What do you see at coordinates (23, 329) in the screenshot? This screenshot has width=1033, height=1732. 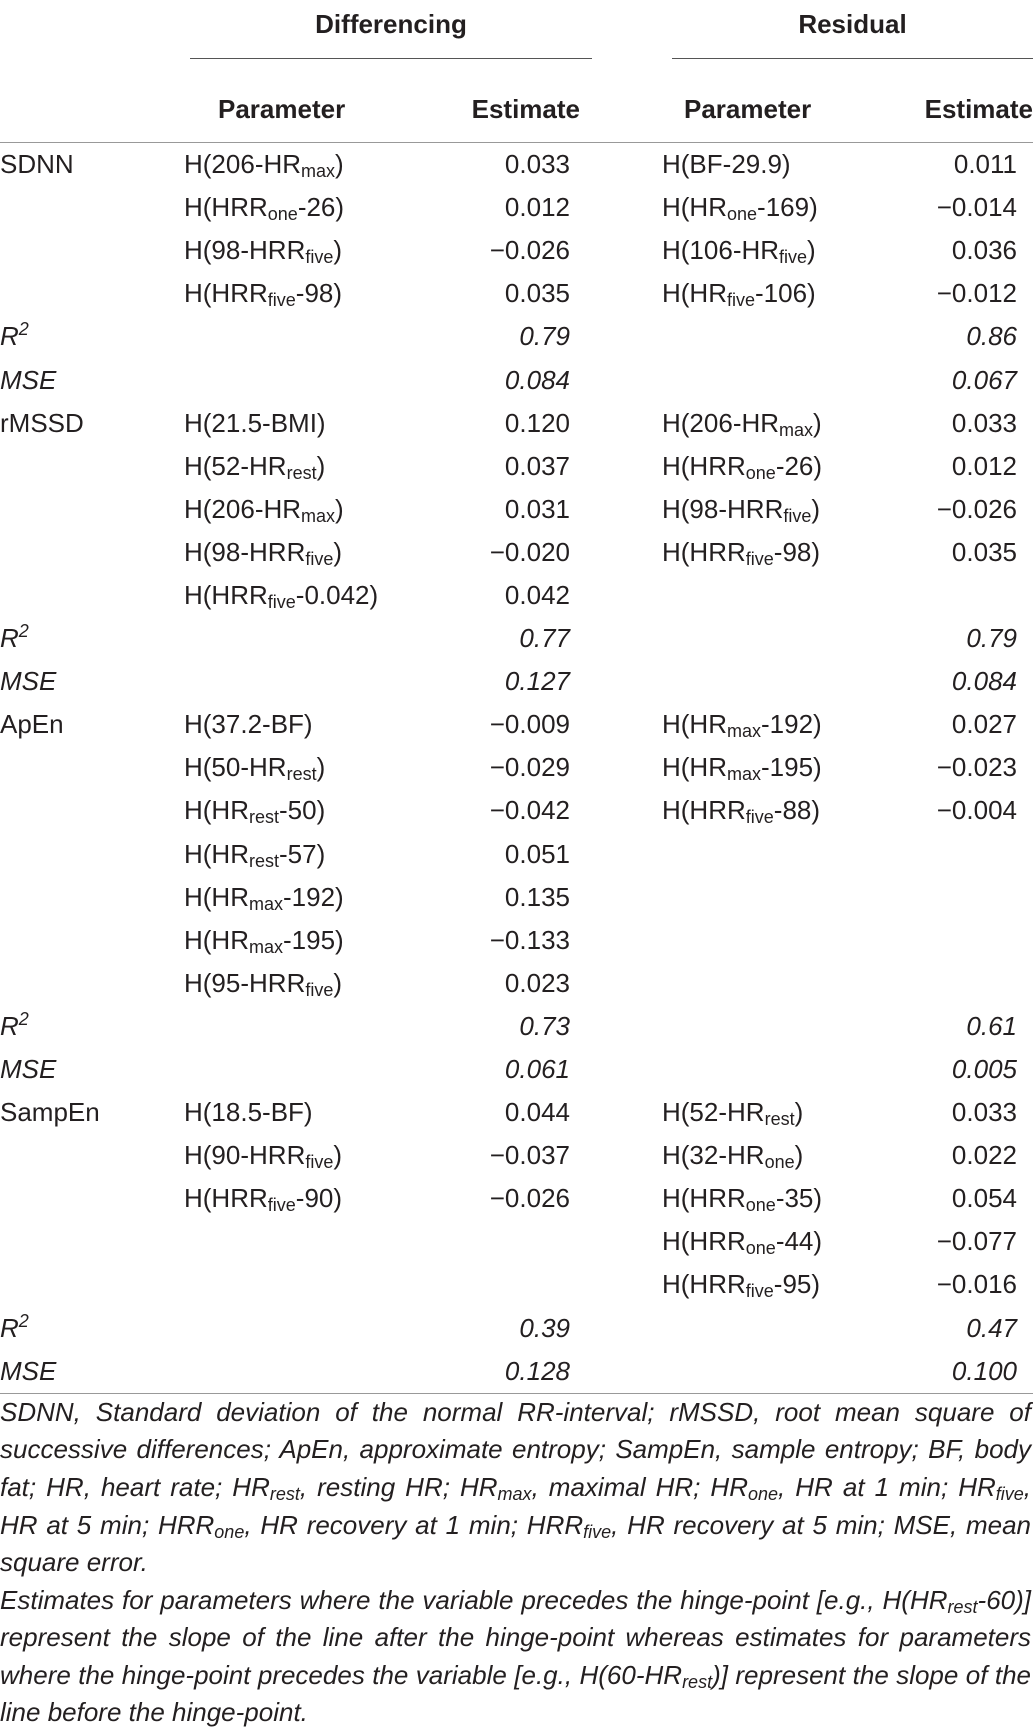 I see `supscript: 2` at bounding box center [23, 329].